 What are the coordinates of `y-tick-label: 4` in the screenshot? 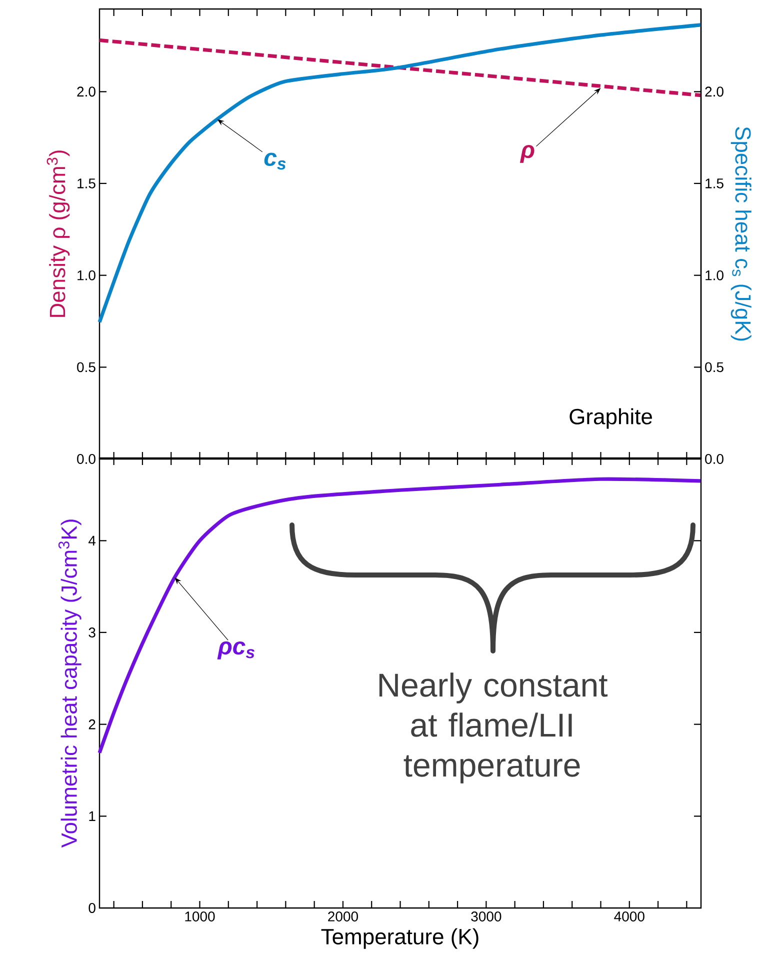 It's located at (92, 541).